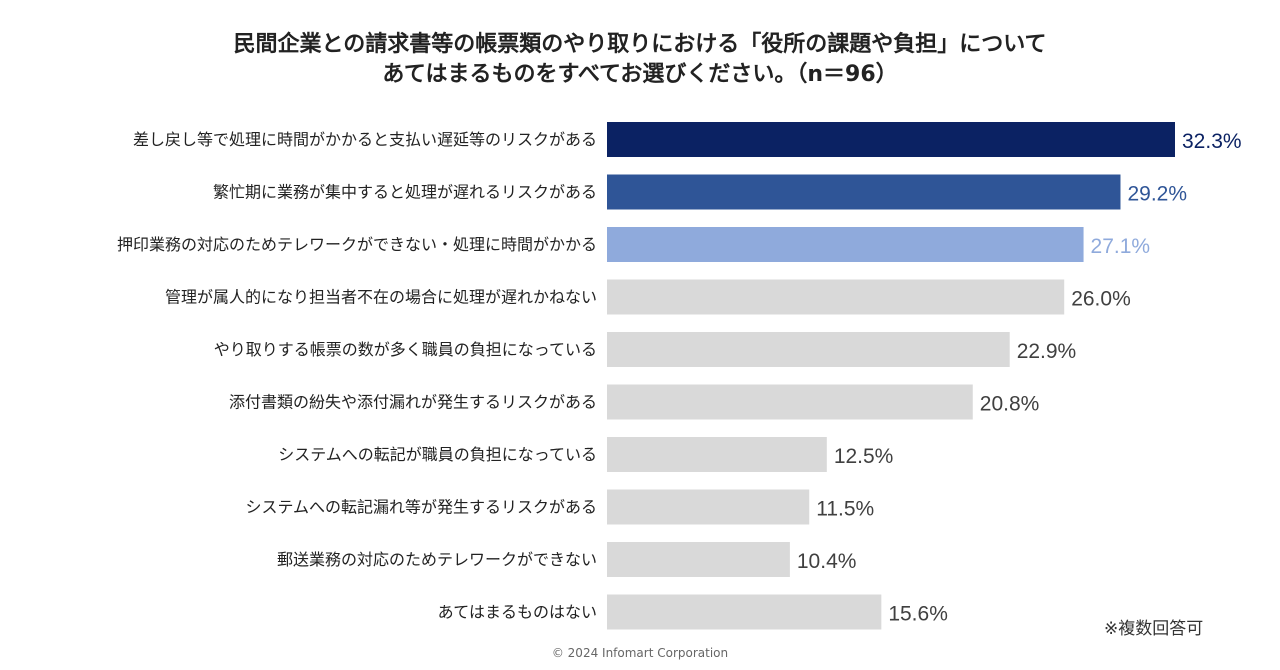 The image size is (1280, 670). Describe the element at coordinates (413, 402) in the screenshot. I see `category-label-6: 添付書類の紛失や添付漏れが発生するリスクがある` at that location.